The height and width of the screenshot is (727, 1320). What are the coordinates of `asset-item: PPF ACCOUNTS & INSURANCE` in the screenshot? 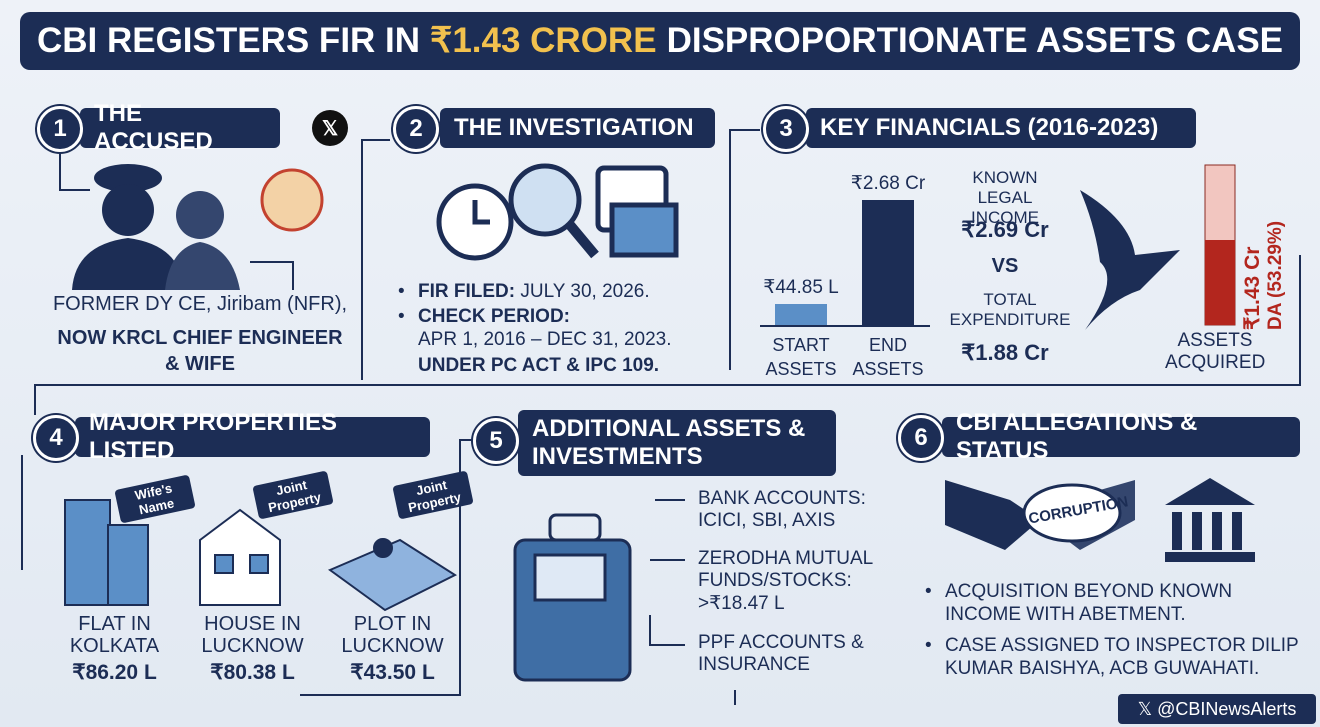 It's located at (781, 653).